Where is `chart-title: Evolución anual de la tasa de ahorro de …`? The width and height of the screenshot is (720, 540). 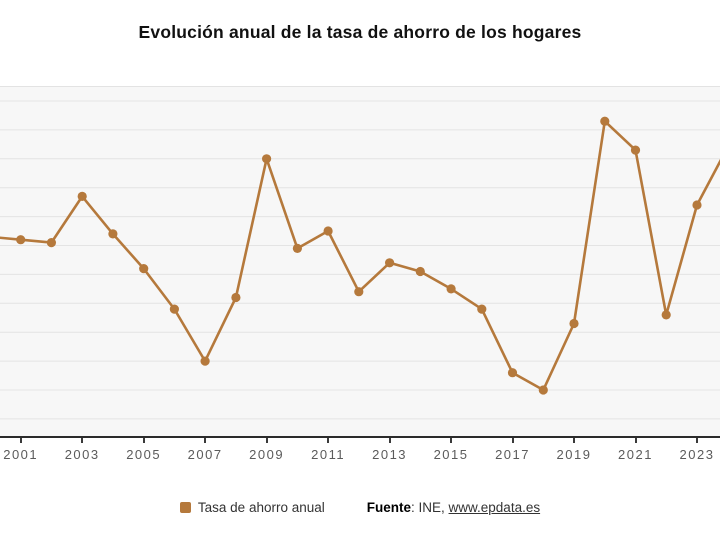
chart-title: Evolución anual de la tasa de ahorro de … is located at coordinates (360, 32).